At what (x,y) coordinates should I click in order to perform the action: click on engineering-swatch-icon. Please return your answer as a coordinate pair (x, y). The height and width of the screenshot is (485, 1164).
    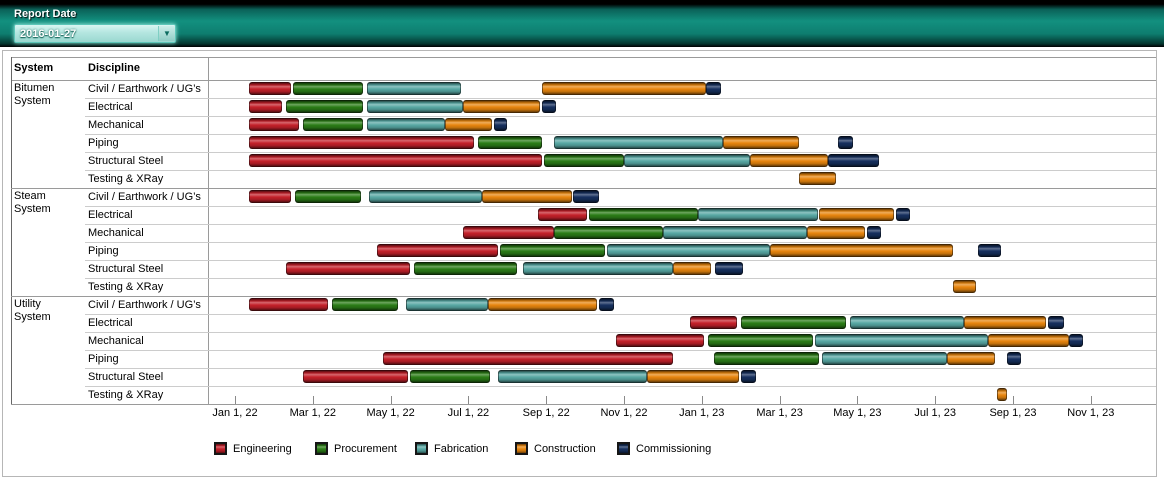
    Looking at the image, I should click on (220, 448).